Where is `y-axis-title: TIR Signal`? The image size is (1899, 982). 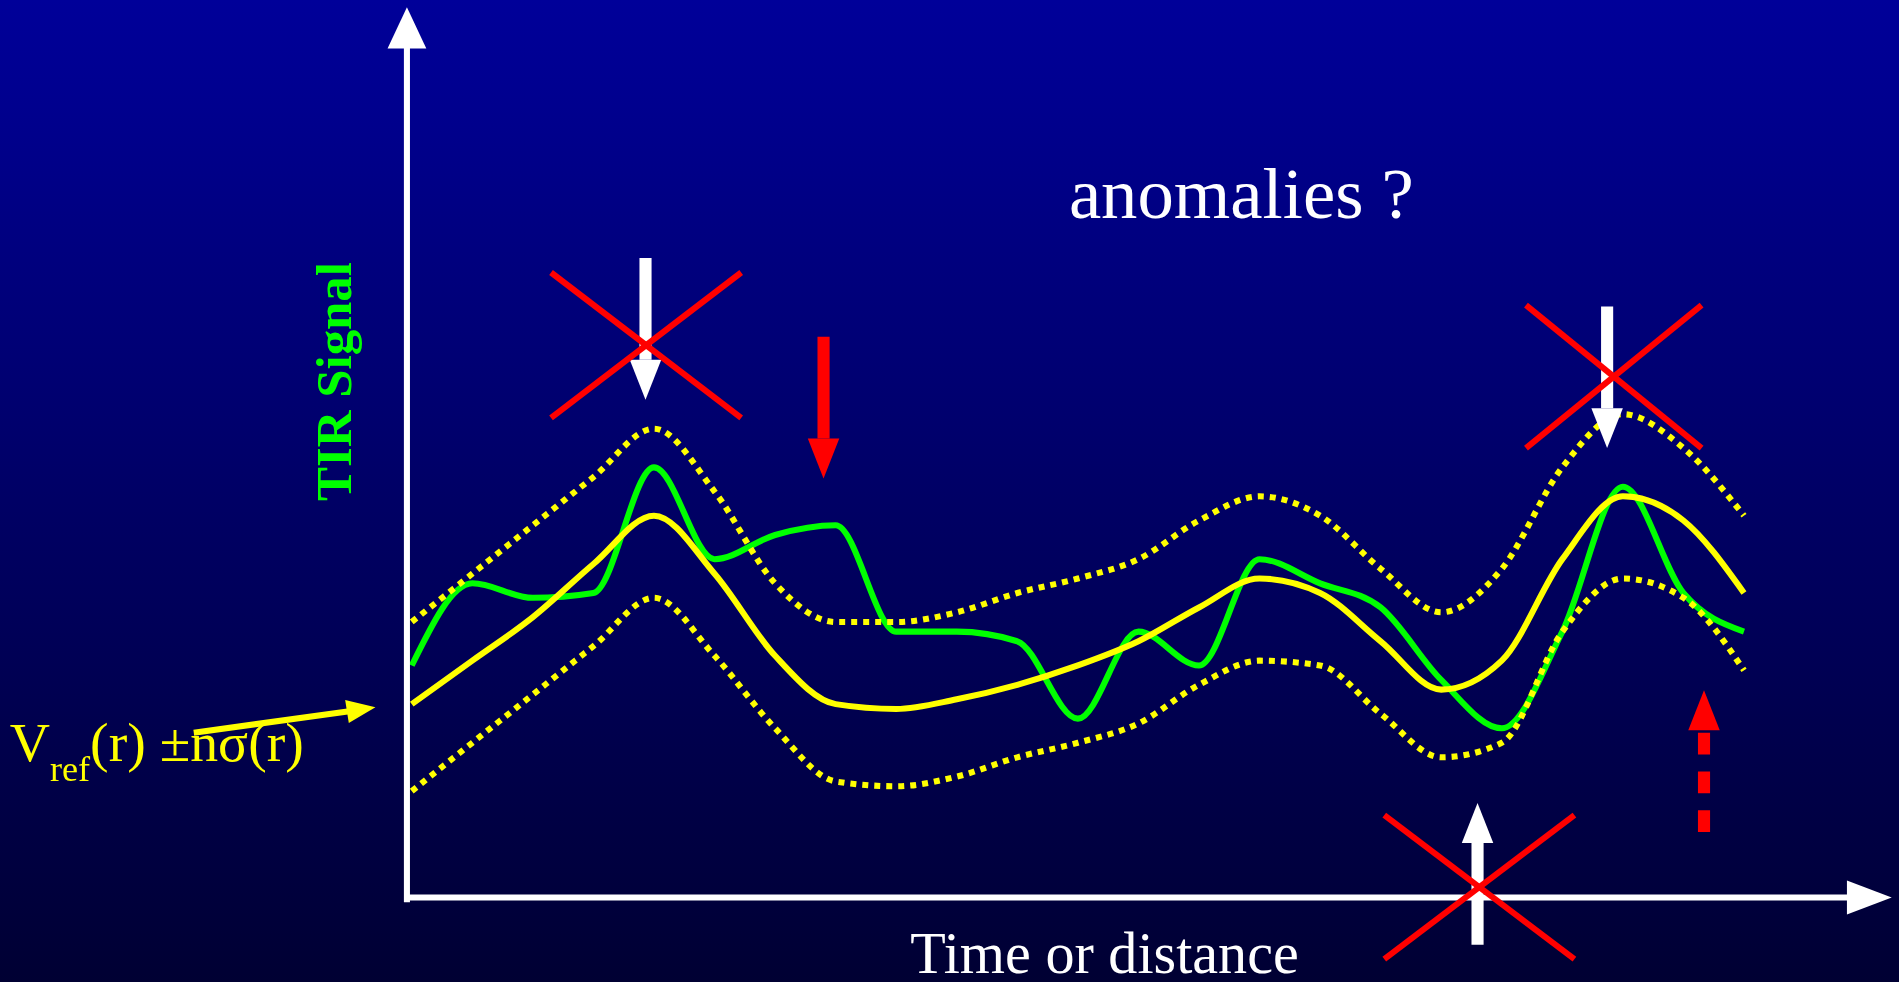 y-axis-title: TIR Signal is located at coordinates (334, 381).